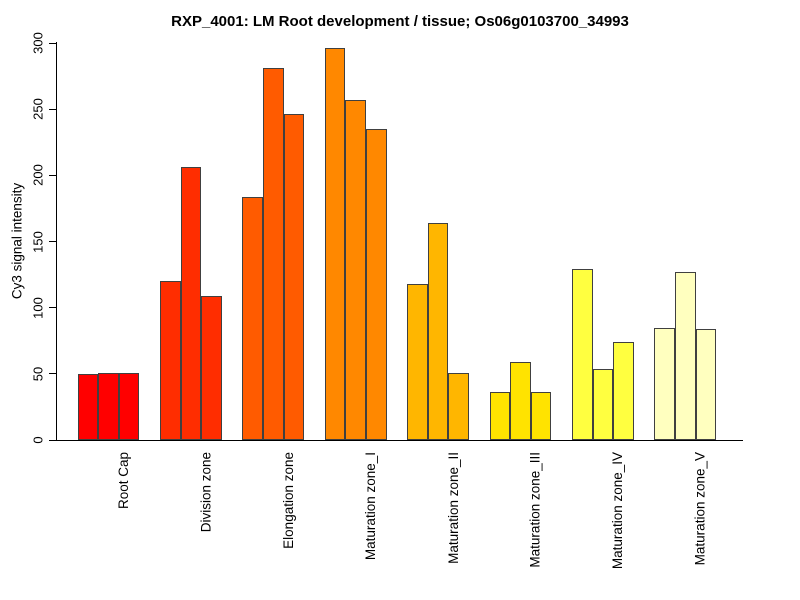 Image resolution: width=800 pixels, height=600 pixels. Describe the element at coordinates (38, 109) in the screenshot. I see `y-tick-label: 250` at that location.